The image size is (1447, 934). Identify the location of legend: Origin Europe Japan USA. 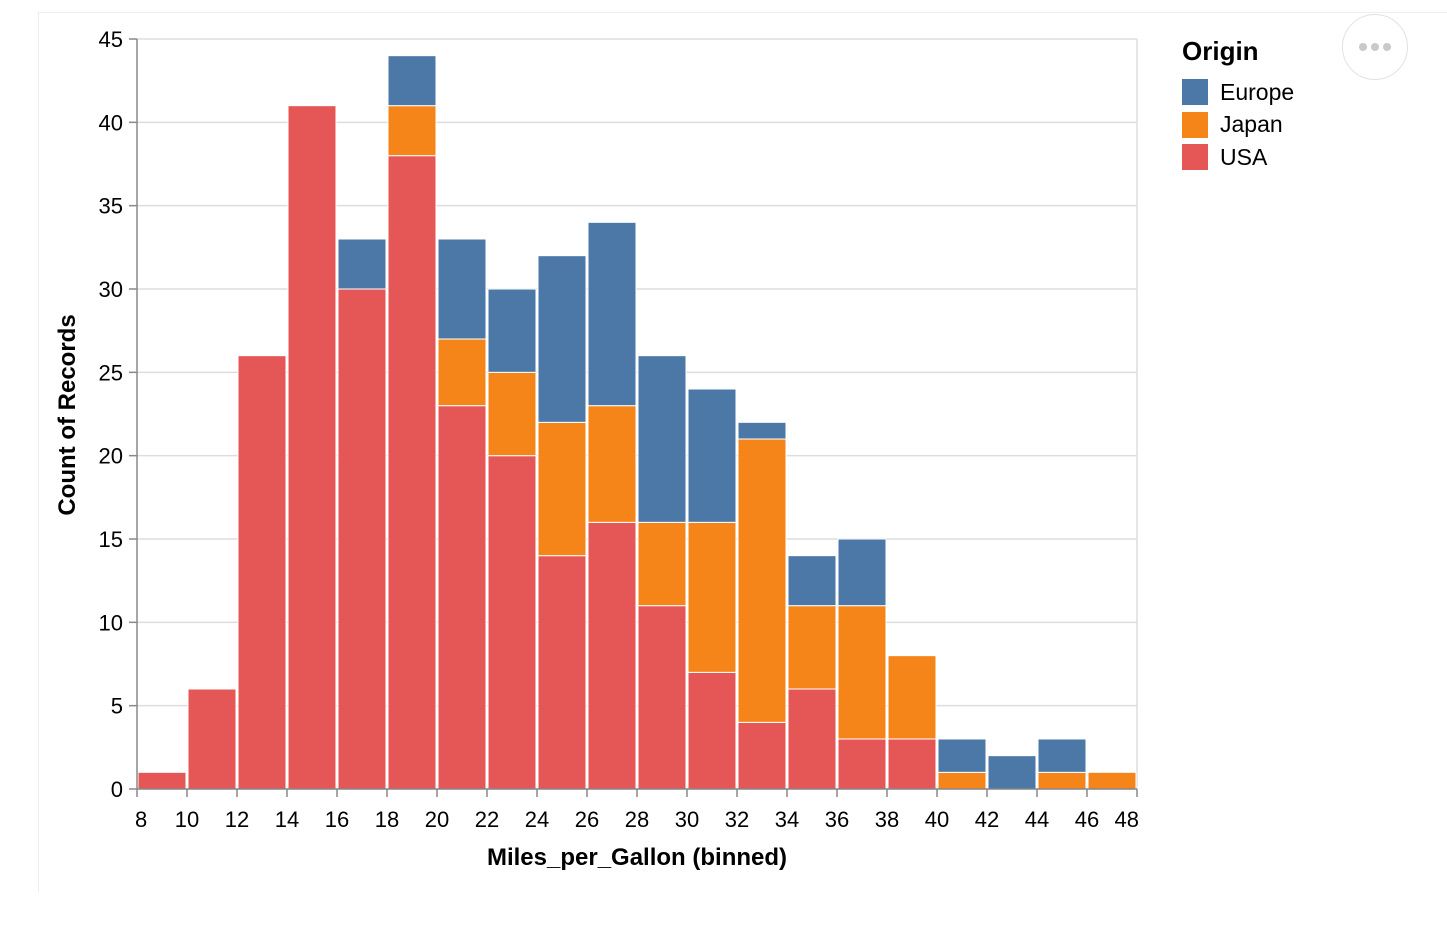
(1238, 105).